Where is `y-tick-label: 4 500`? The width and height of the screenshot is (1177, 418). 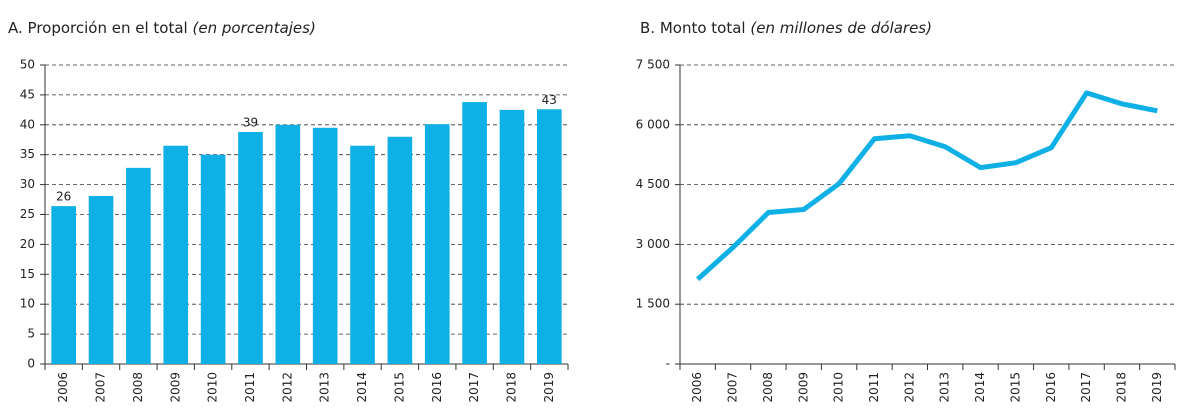 y-tick-label: 4 500 is located at coordinates (653, 184).